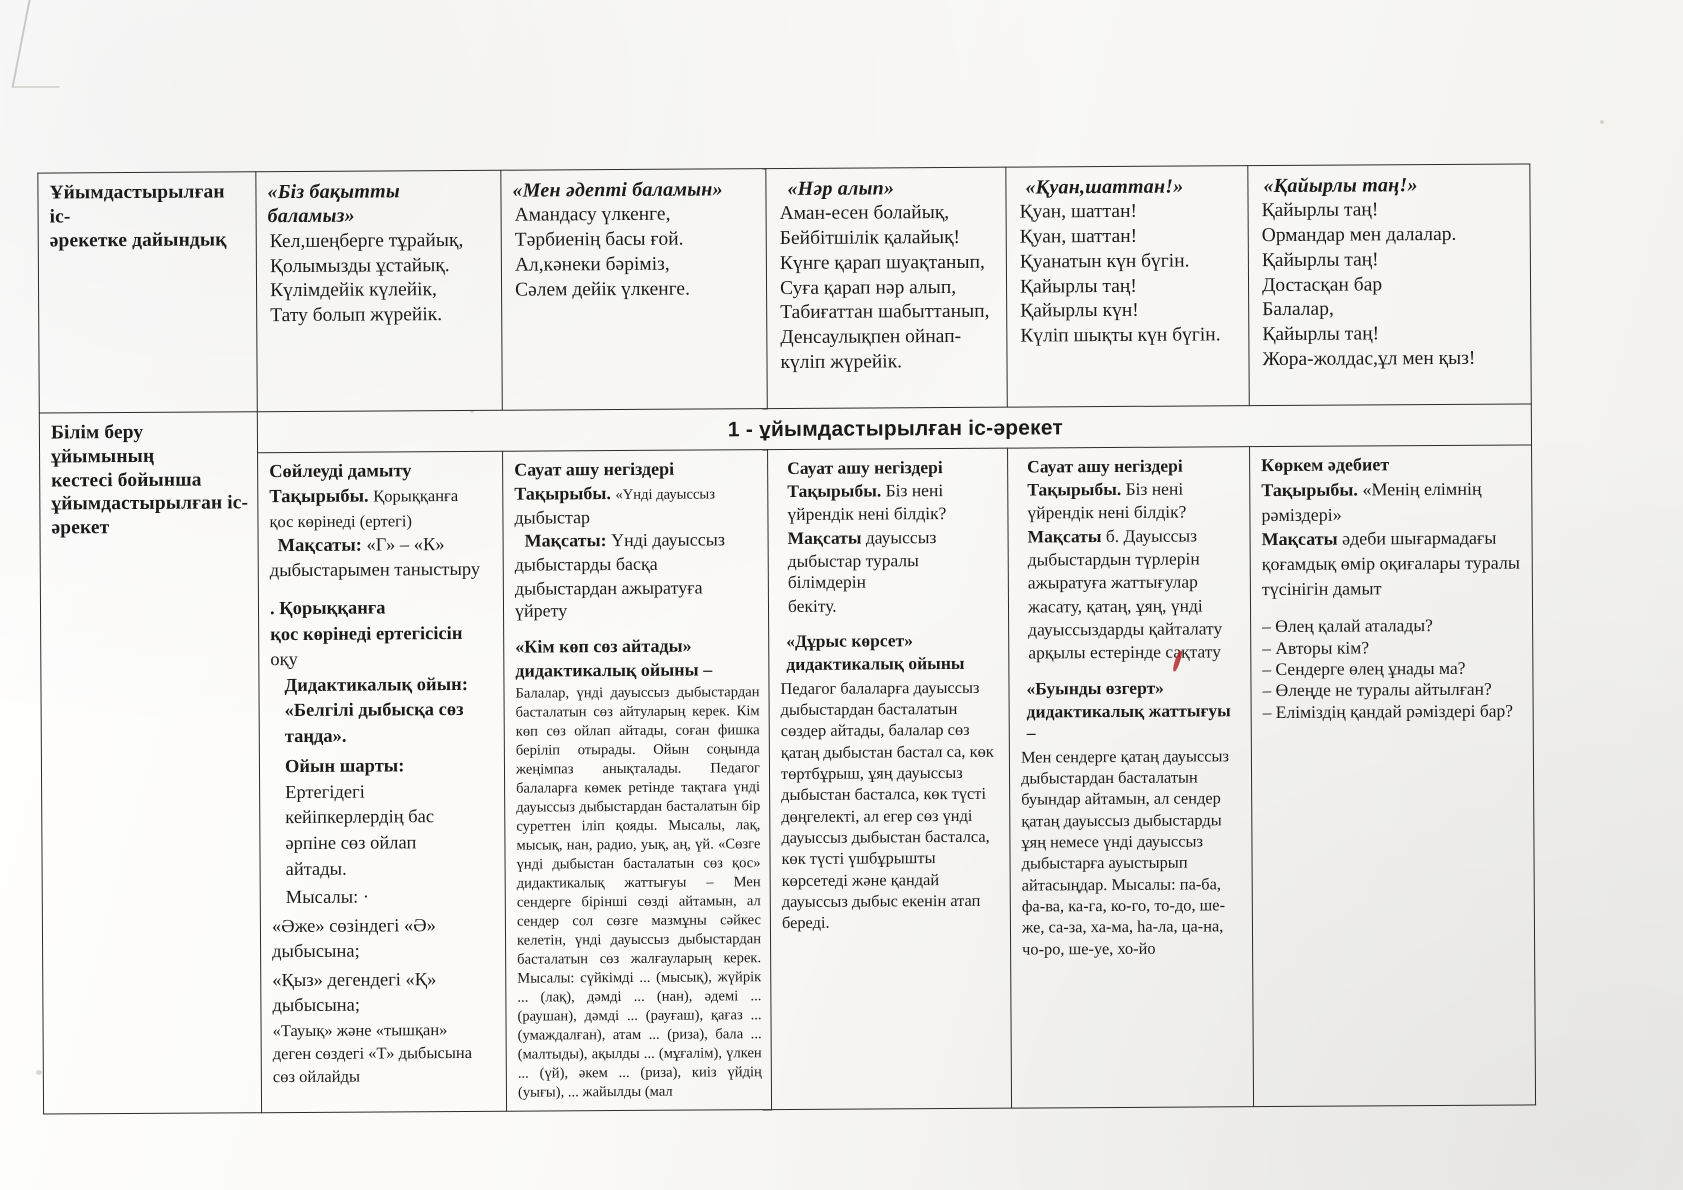 This screenshot has height=1190, width=1683. What do you see at coordinates (1369, 358) in the screenshot?
I see `poem-line: Жора-жолдас,ұл мен қыз!` at bounding box center [1369, 358].